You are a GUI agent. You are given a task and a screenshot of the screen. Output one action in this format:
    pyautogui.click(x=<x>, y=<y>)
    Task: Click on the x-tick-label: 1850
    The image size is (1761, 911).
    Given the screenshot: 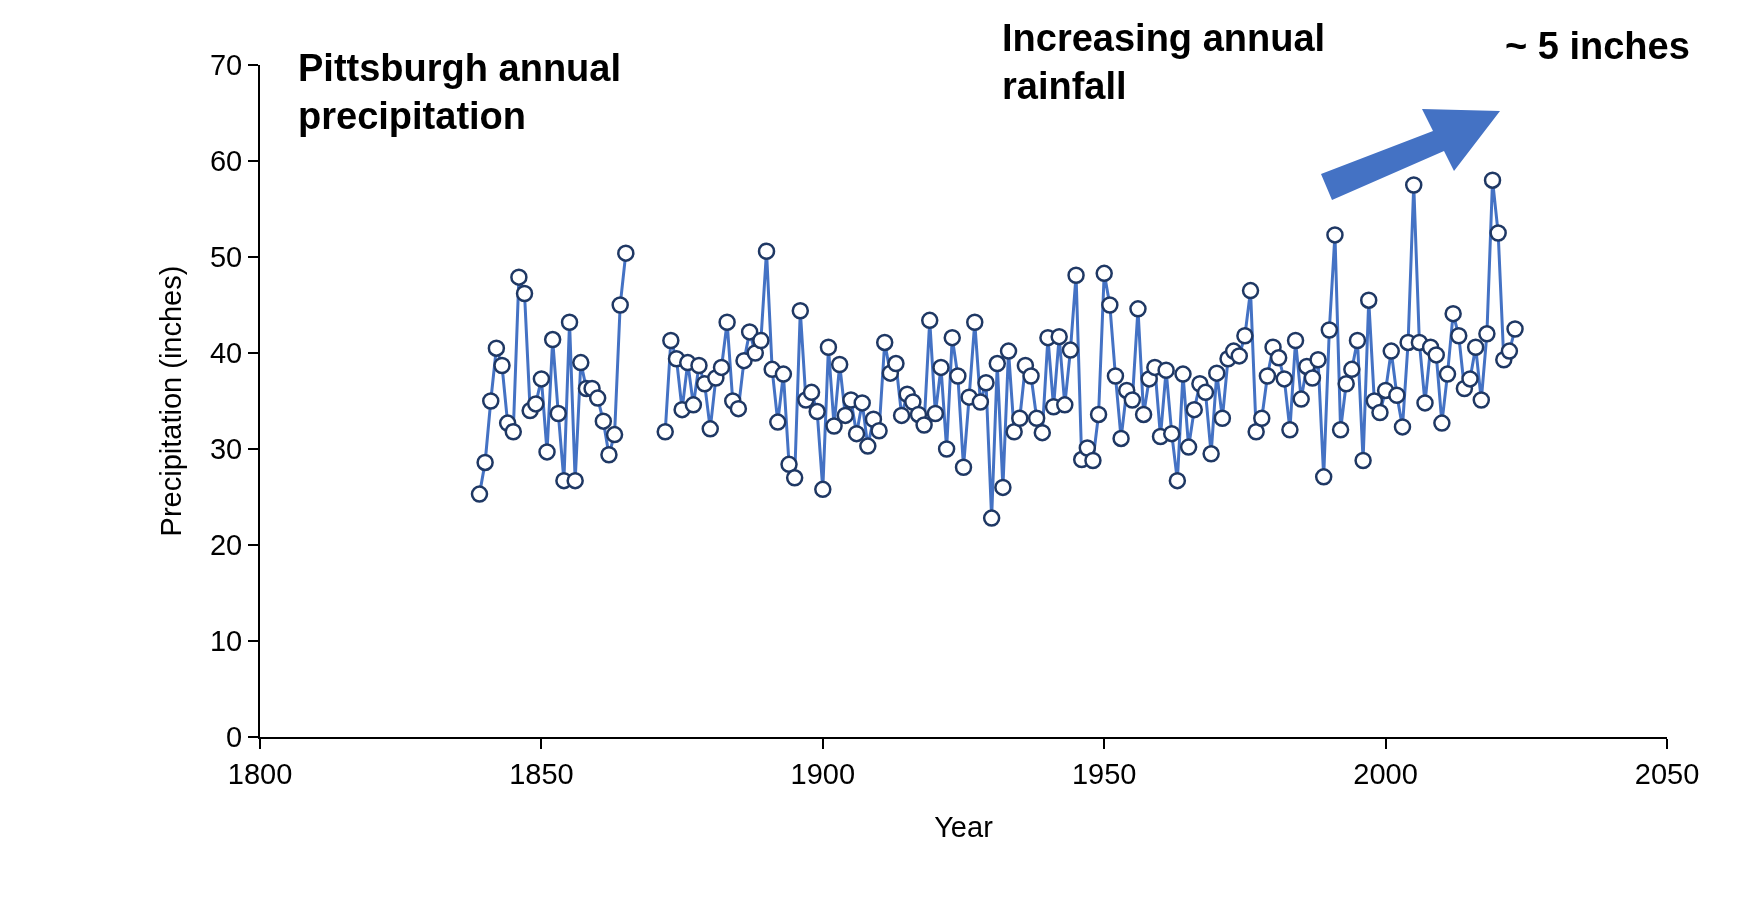 What is the action you would take?
    pyautogui.click(x=541, y=773)
    